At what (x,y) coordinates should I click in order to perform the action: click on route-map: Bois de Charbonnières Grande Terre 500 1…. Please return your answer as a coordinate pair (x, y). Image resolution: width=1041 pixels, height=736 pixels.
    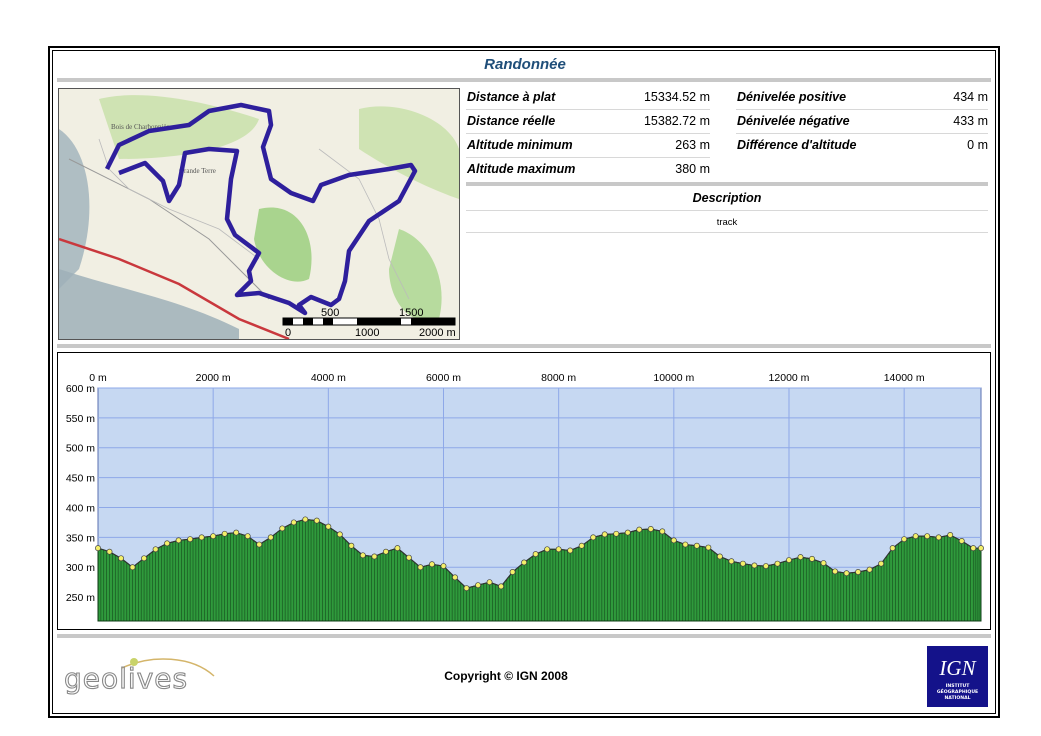
    Looking at the image, I should click on (259, 214).